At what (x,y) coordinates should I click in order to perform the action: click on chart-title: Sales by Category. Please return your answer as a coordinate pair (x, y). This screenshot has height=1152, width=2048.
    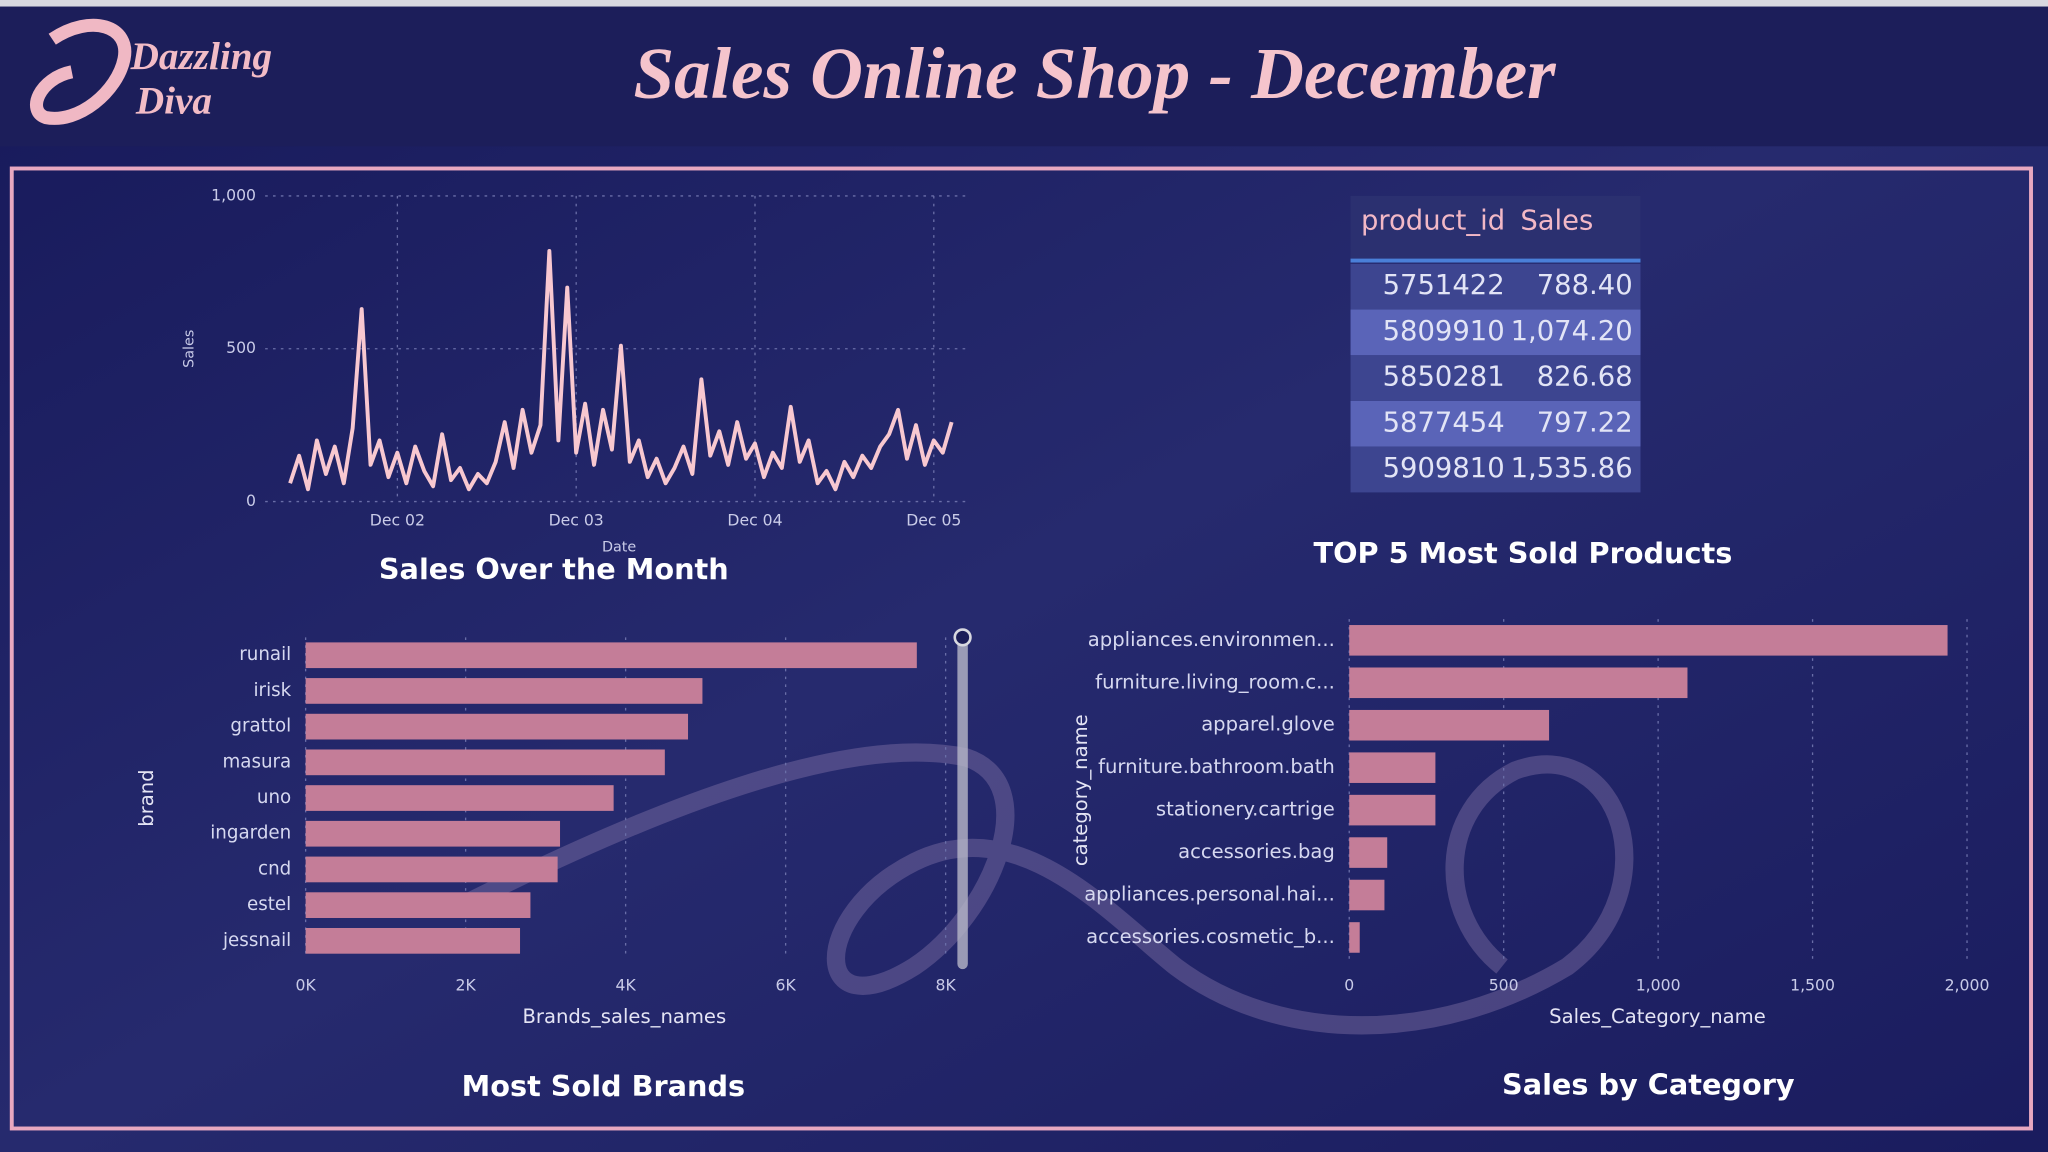
    Looking at the image, I should click on (1648, 1085).